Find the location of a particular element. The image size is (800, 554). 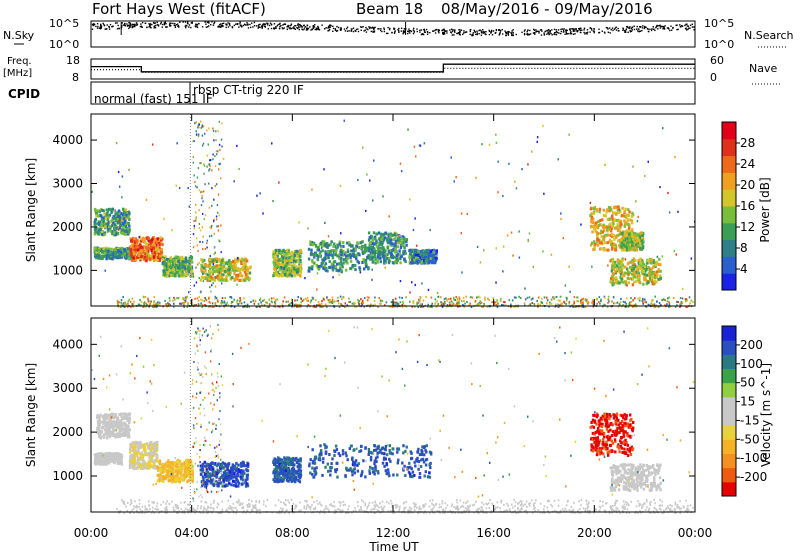

noise-cell is located at coordinates (179, 188).